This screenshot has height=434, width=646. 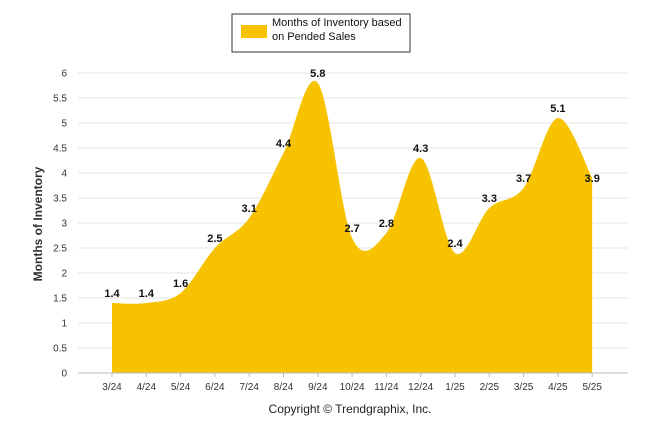 What do you see at coordinates (420, 149) in the screenshot?
I see `data-label: 4.3` at bounding box center [420, 149].